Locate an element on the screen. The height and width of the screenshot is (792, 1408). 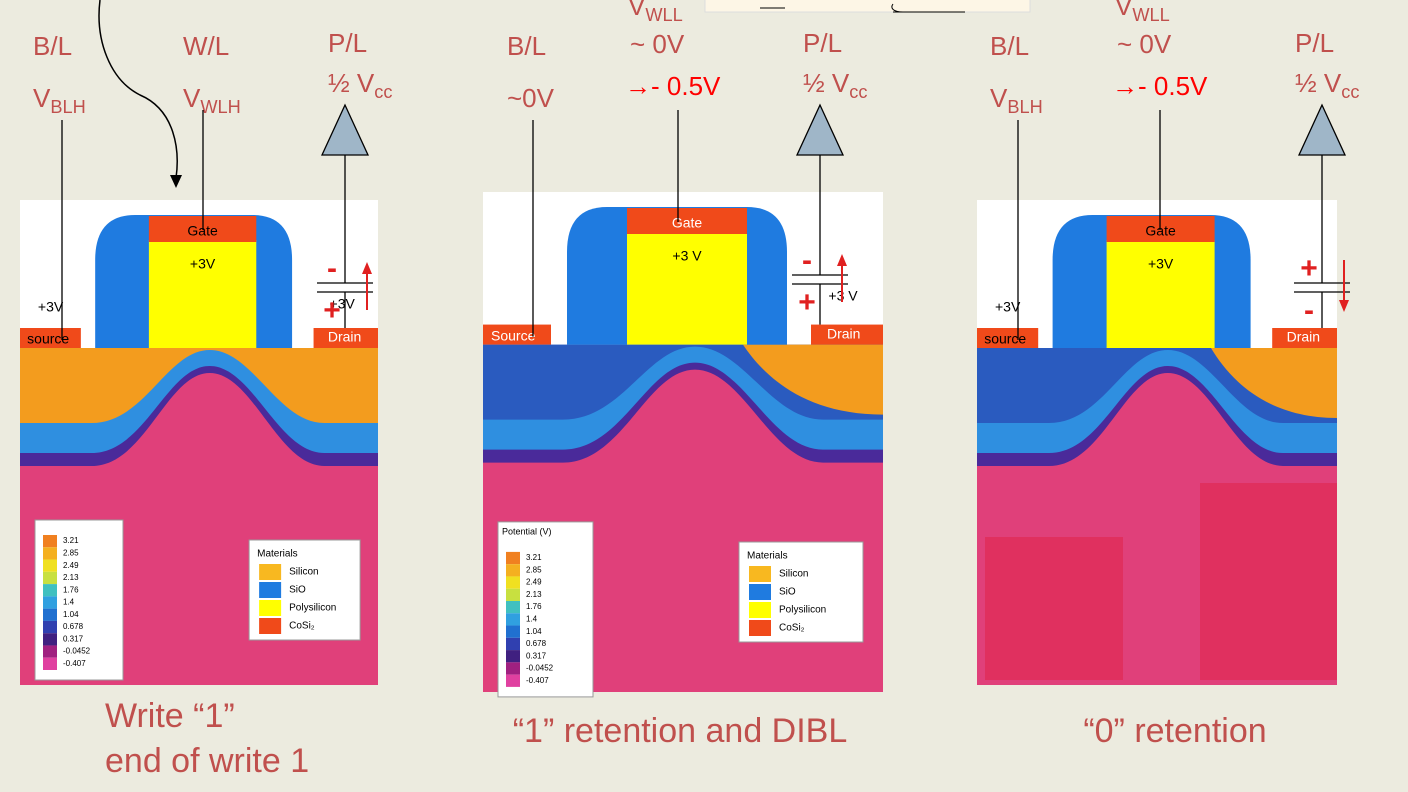
wl-change: →- 0.5V is located at coordinates (1160, 86).